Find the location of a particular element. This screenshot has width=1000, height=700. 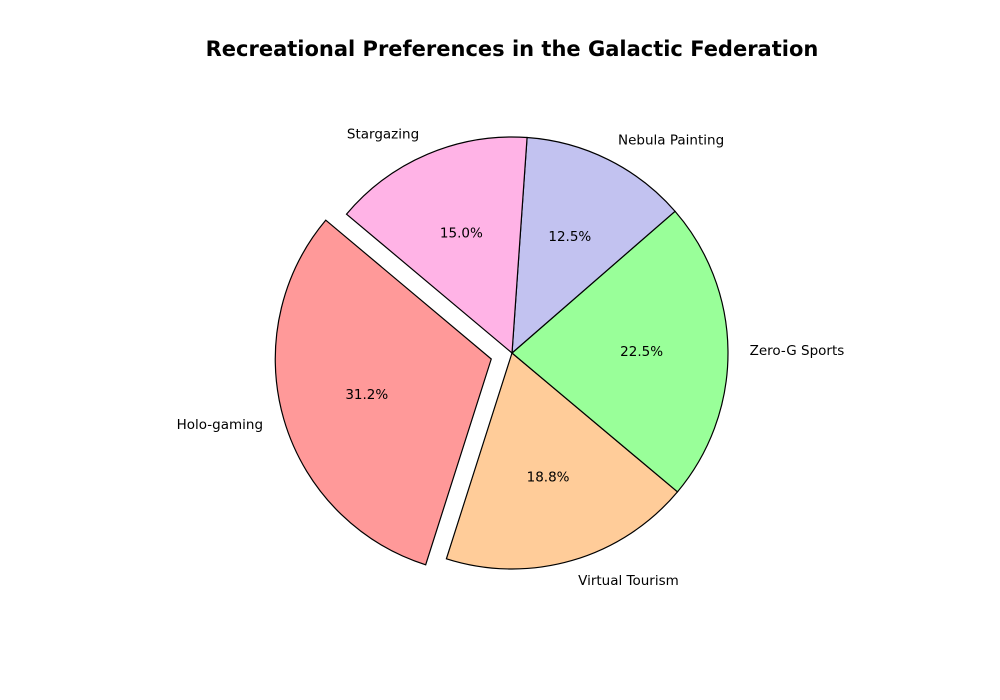

pie-slice-nebula-painting is located at coordinates (593, 245).